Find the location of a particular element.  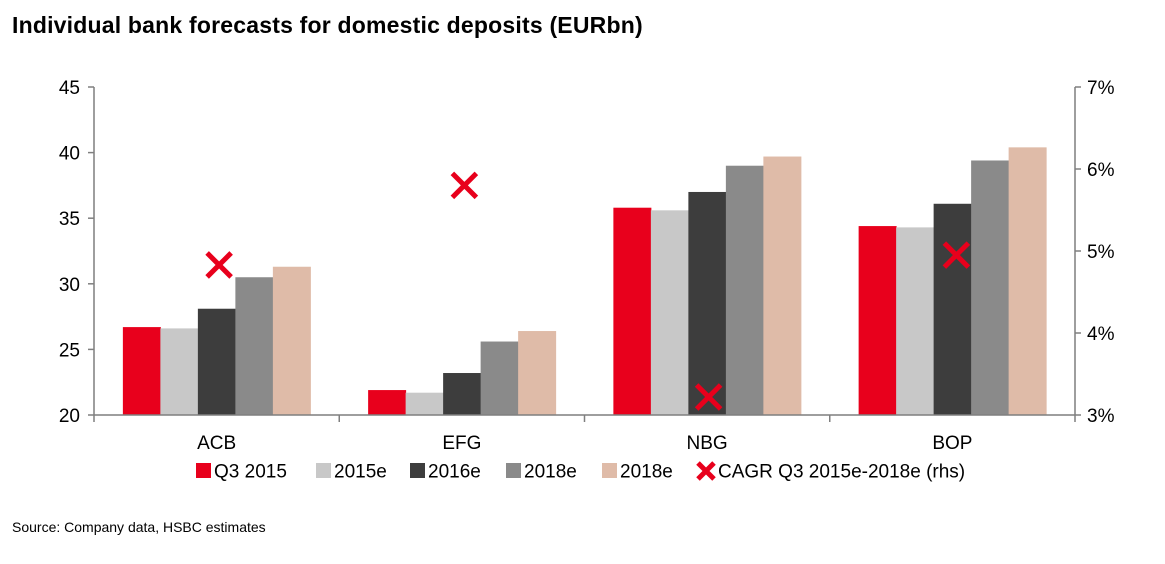

y-tick-label-left: 45 is located at coordinates (69, 88).